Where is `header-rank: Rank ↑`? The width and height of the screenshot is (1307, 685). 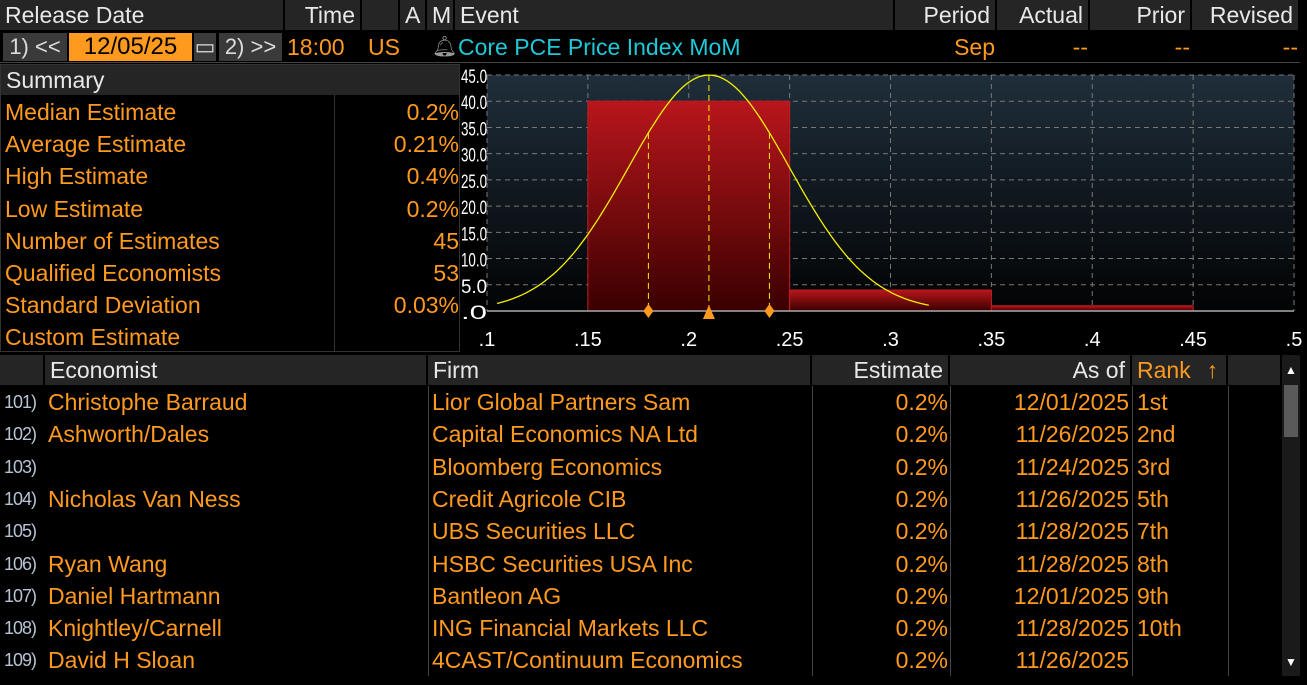 header-rank: Rank ↑ is located at coordinates (1180, 370).